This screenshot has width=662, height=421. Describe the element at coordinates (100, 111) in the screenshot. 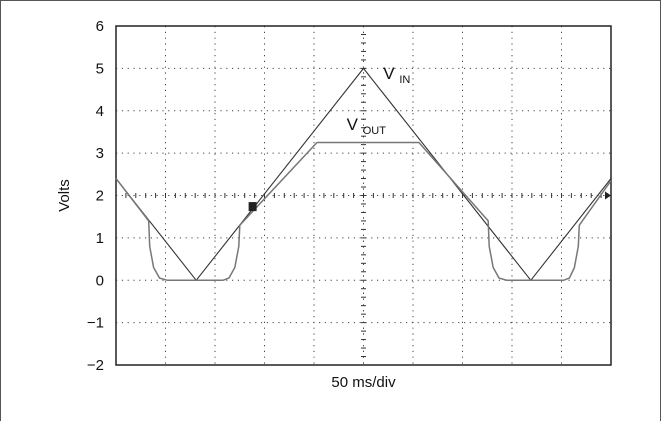

I see `y-tick-label: 4` at that location.